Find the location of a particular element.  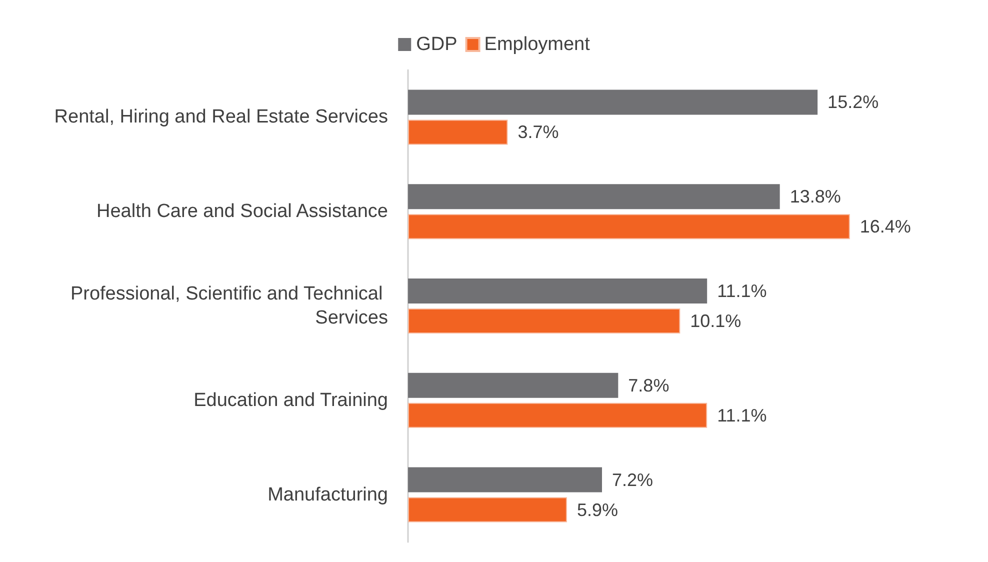

data-label: 7.2% is located at coordinates (633, 480).